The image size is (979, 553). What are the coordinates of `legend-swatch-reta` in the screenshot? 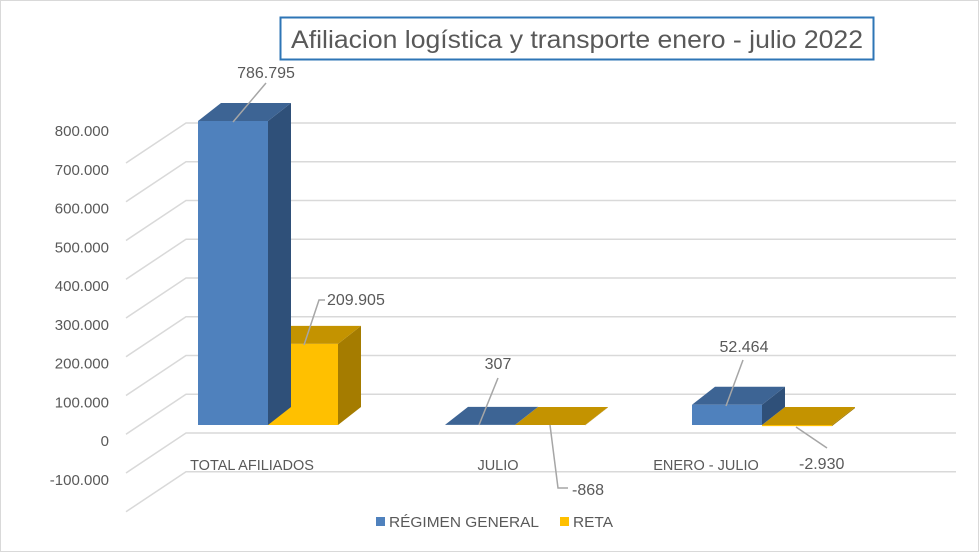 It's located at (564, 521).